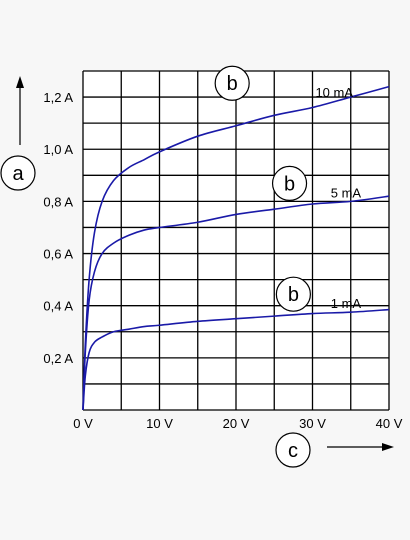 This screenshot has width=410, height=540. I want to click on x-tick-label: 20 V, so click(236, 423).